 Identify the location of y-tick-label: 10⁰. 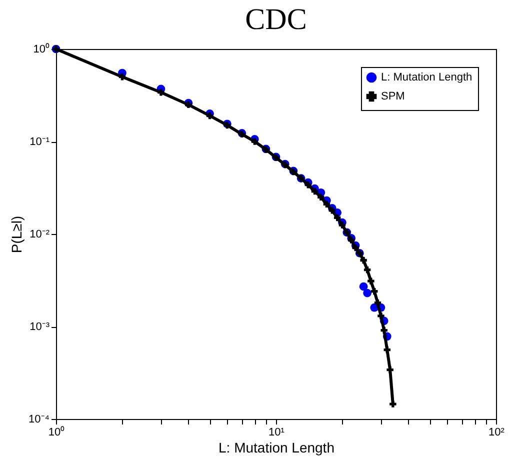
(41, 49).